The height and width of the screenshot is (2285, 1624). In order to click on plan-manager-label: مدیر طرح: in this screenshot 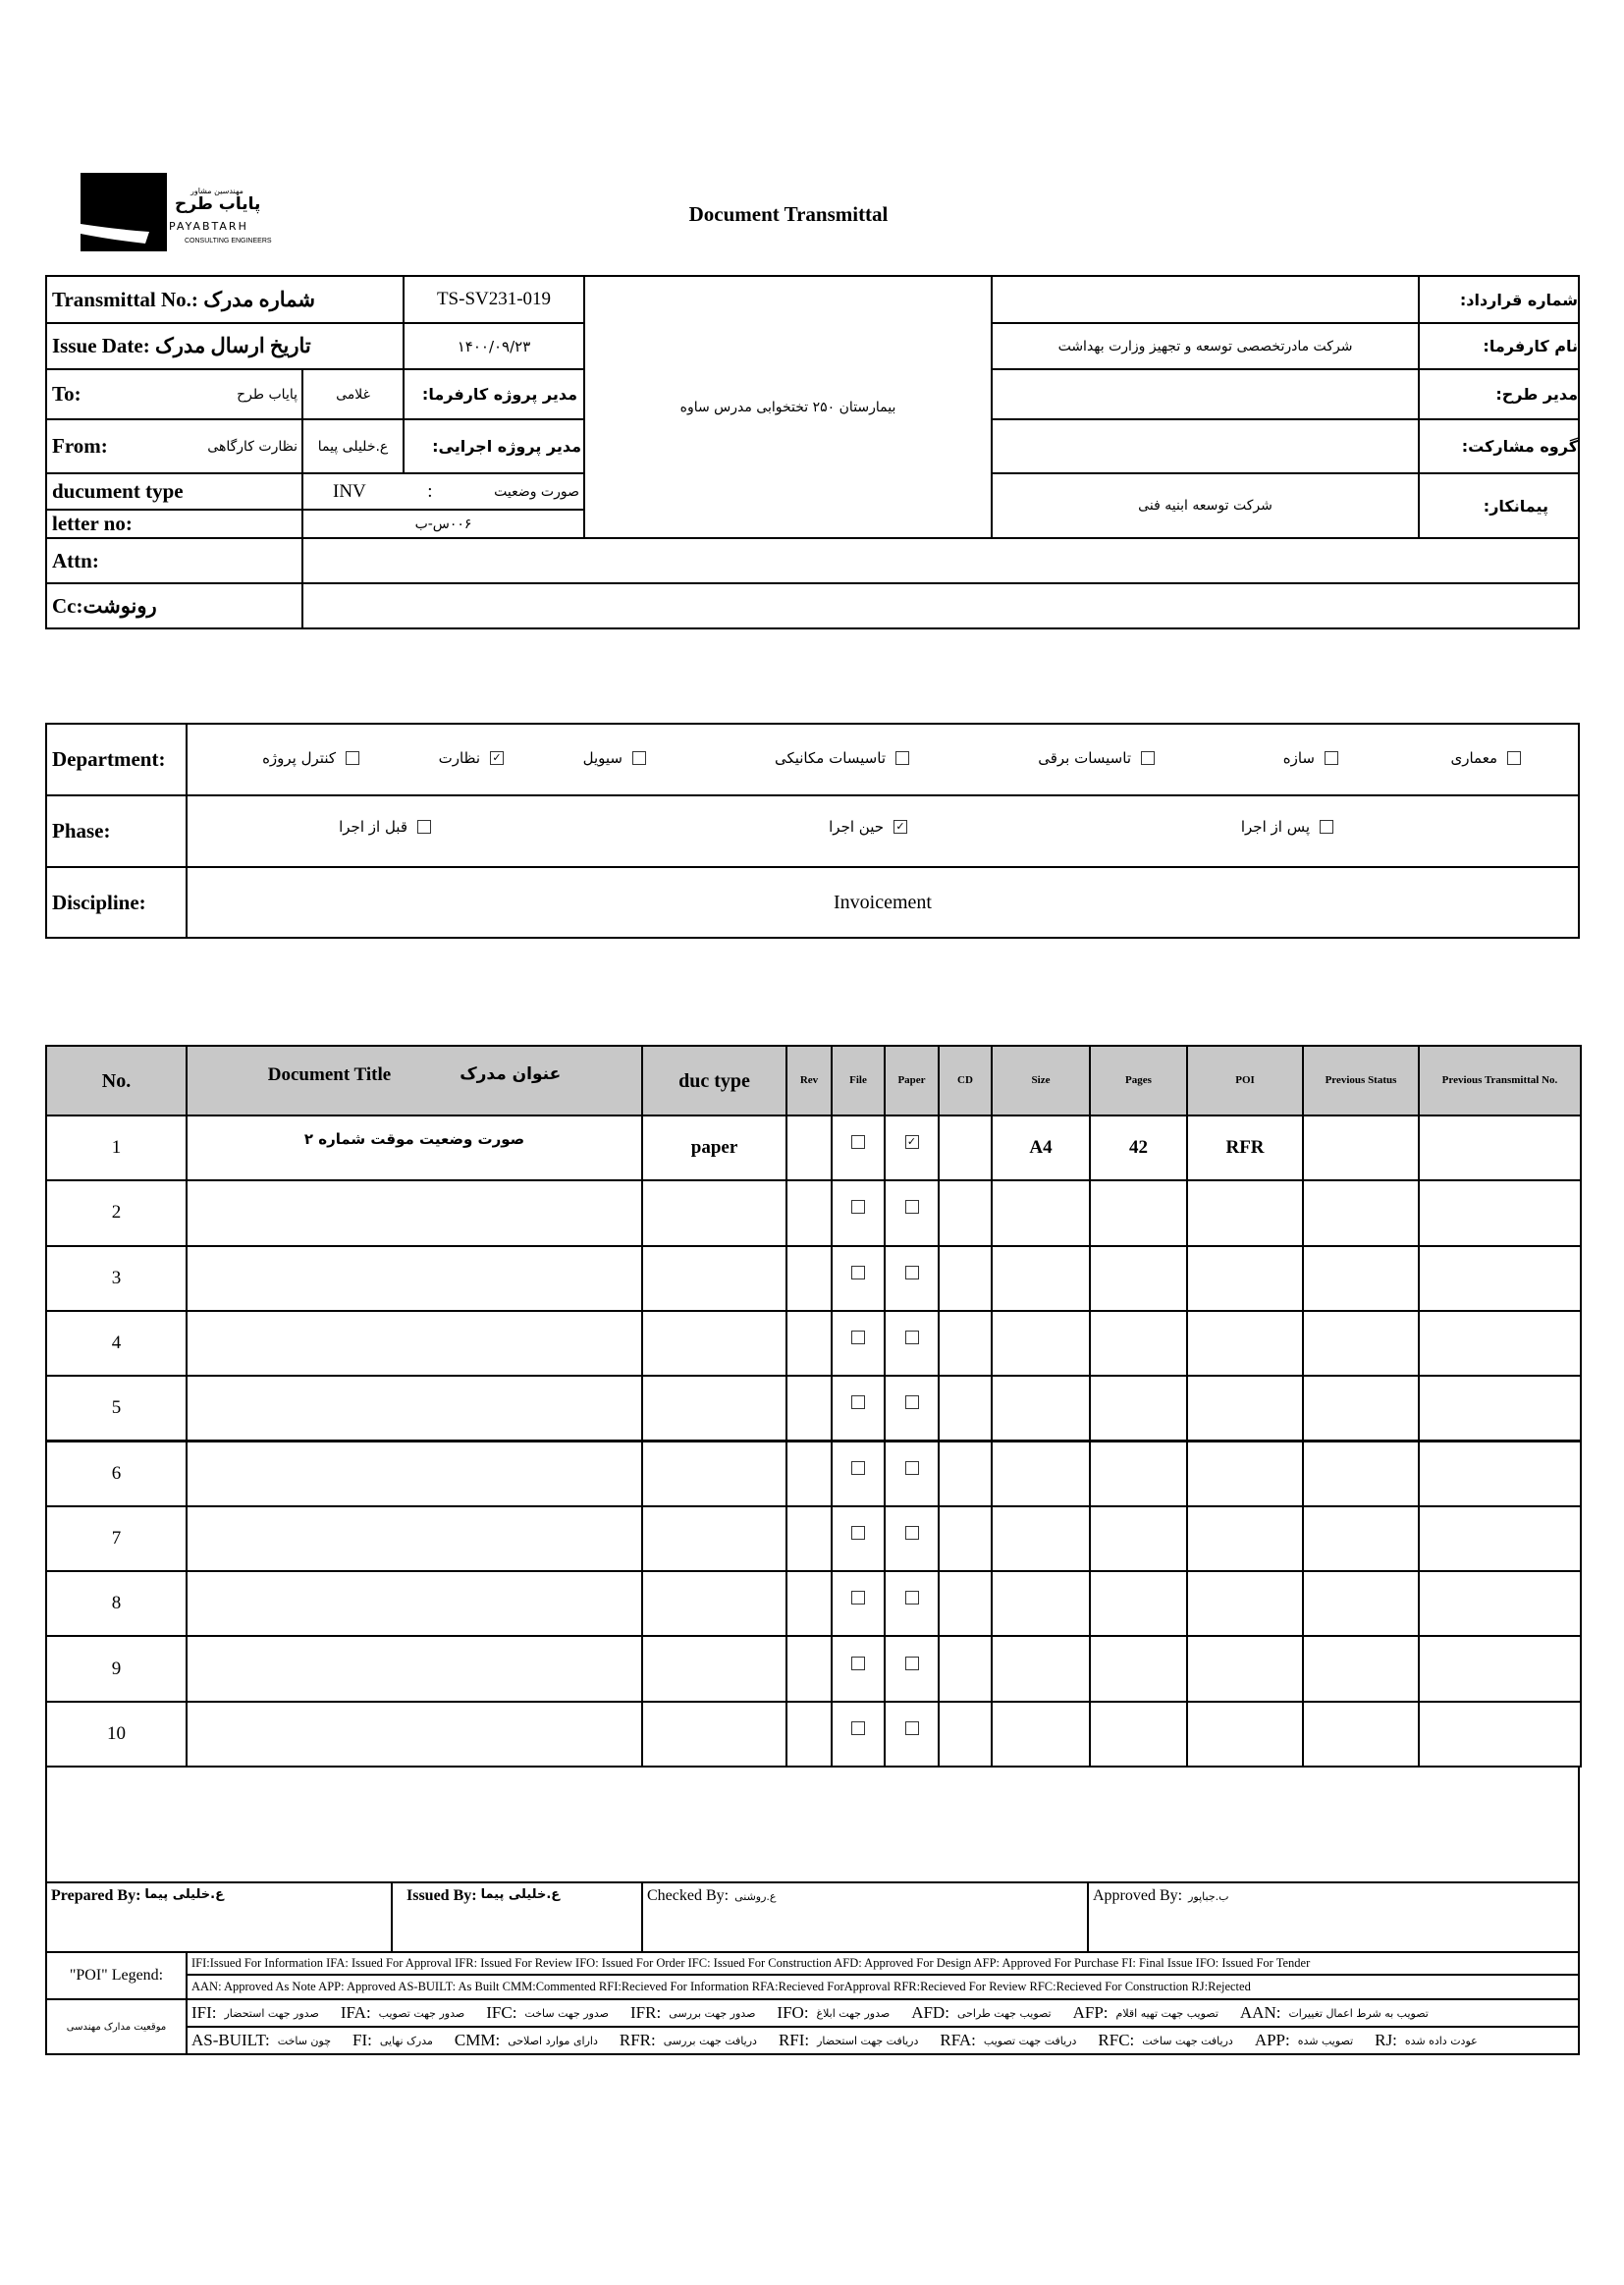, I will do `click(1499, 394)`.